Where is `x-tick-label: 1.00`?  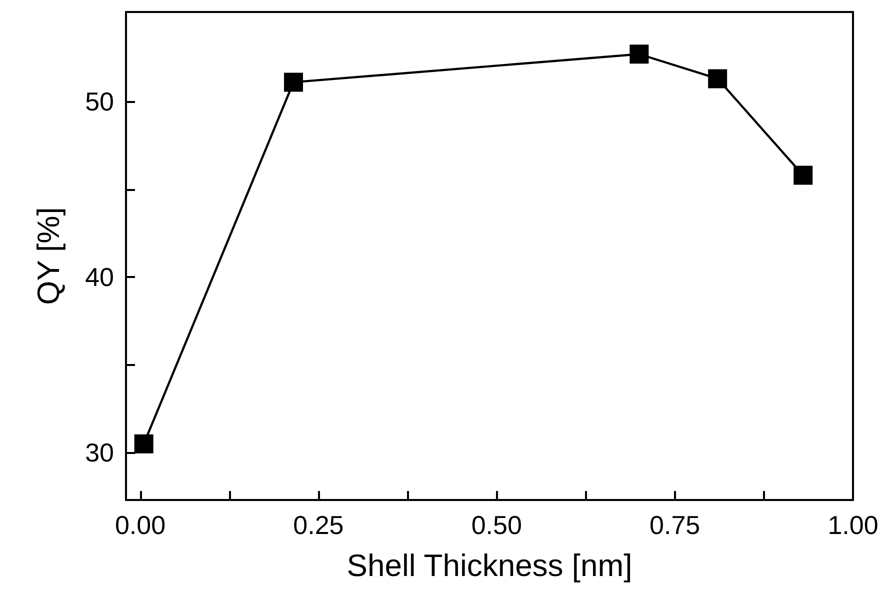 x-tick-label: 1.00 is located at coordinates (853, 525).